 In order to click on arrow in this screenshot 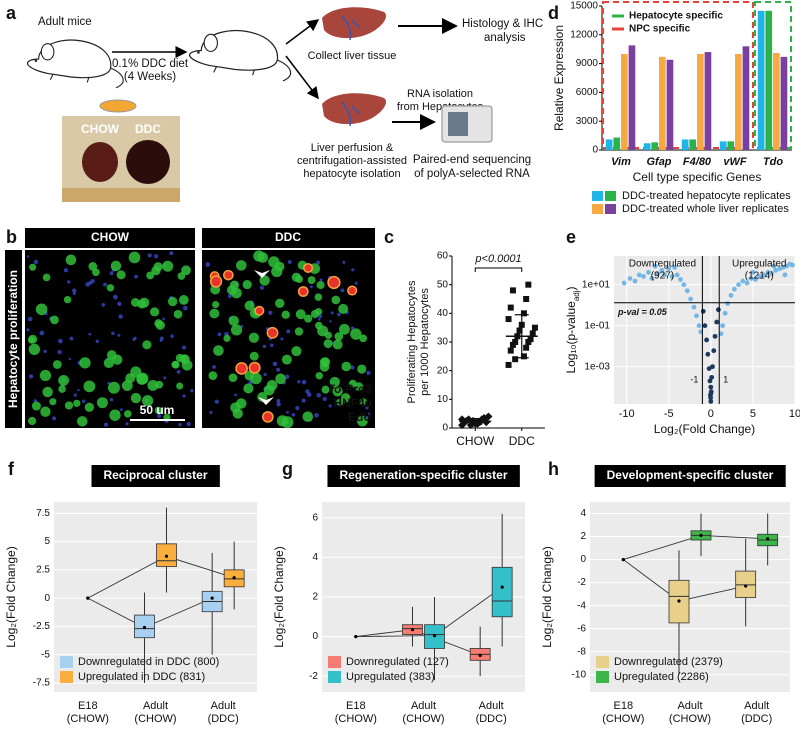, I will do `click(302, 77)`.